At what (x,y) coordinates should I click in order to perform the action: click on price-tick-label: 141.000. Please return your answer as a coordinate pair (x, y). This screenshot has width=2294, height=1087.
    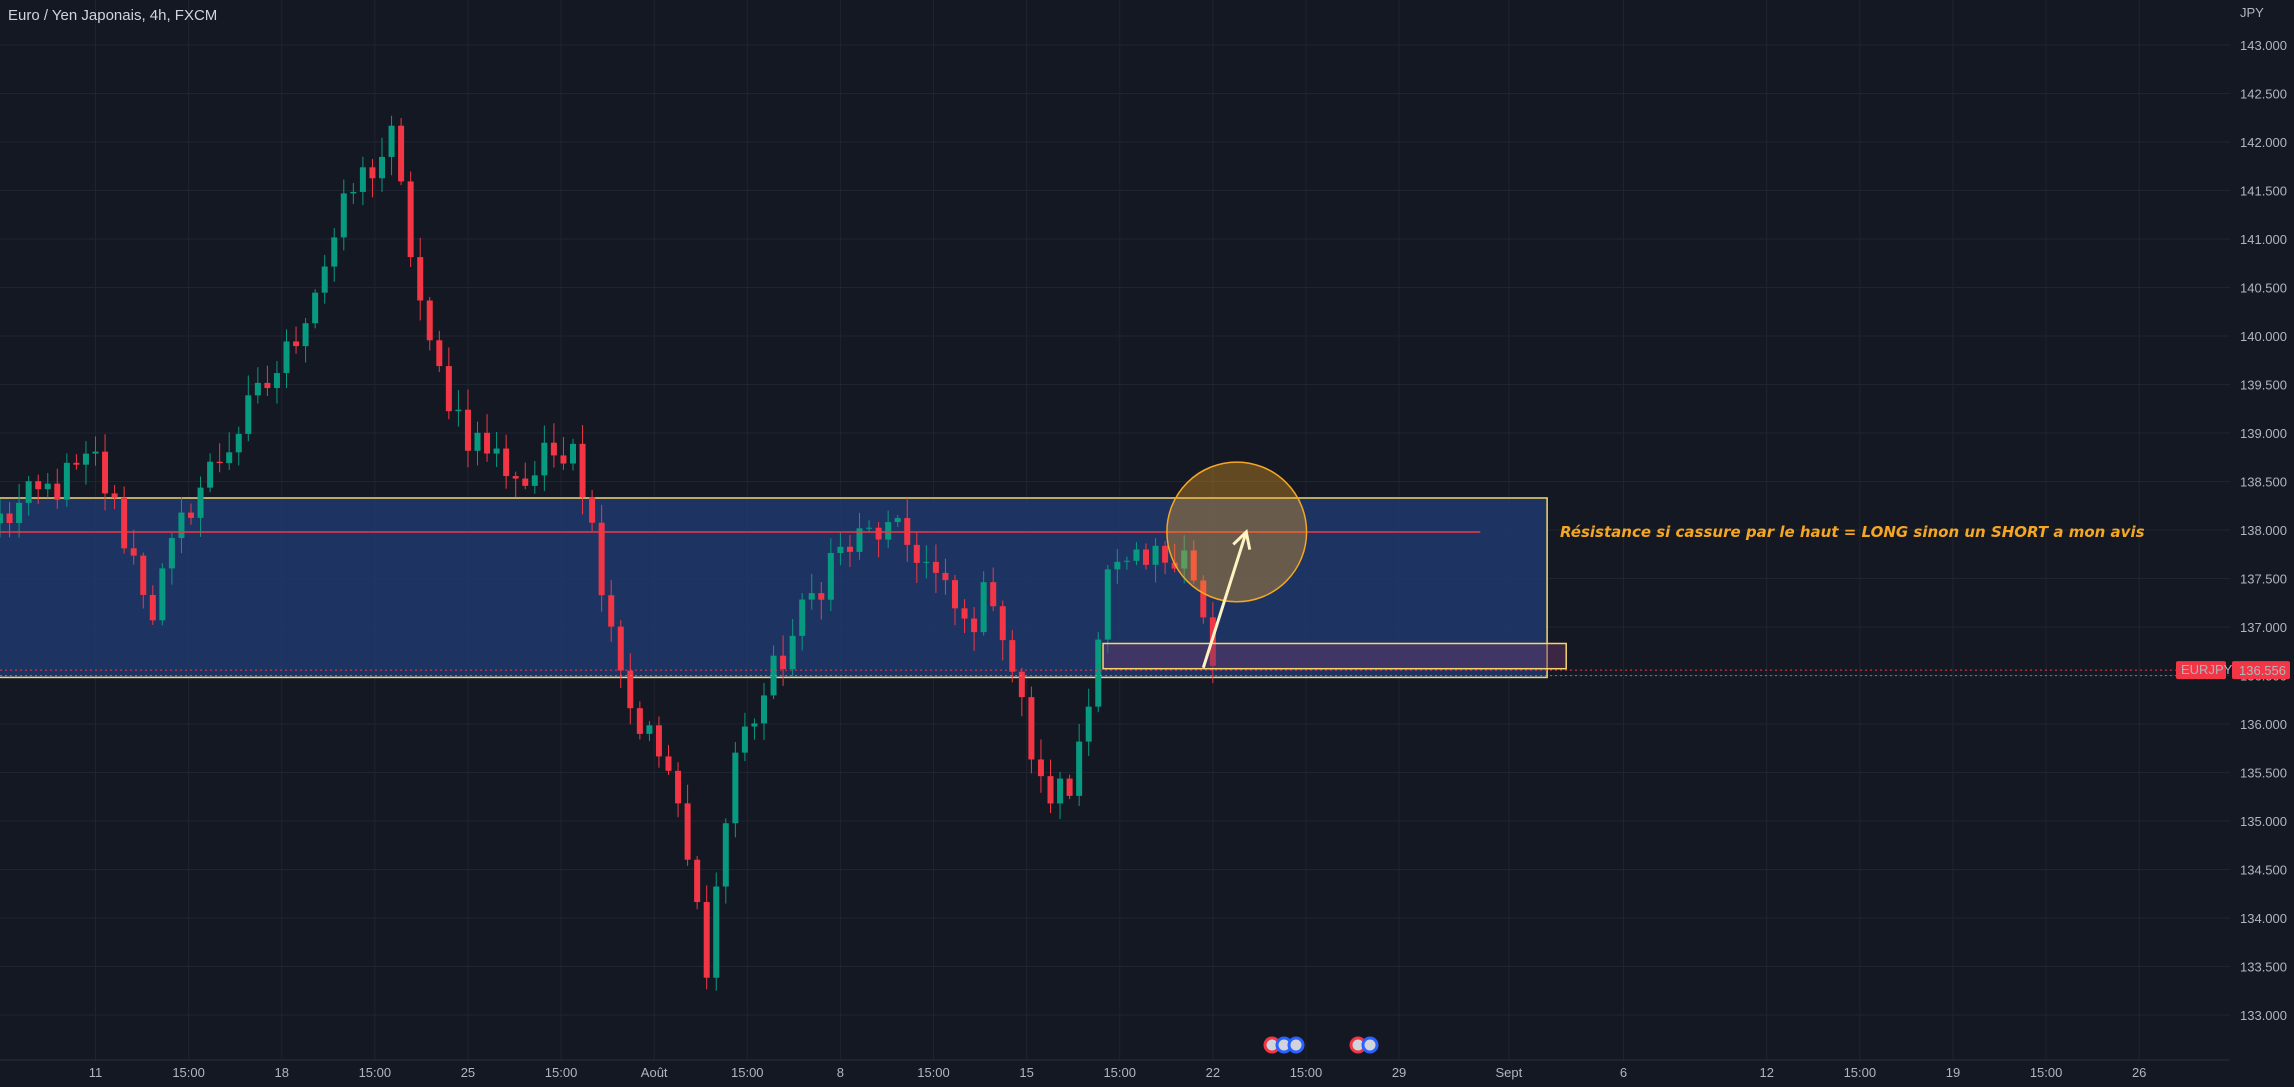
    Looking at the image, I should click on (2263, 239).